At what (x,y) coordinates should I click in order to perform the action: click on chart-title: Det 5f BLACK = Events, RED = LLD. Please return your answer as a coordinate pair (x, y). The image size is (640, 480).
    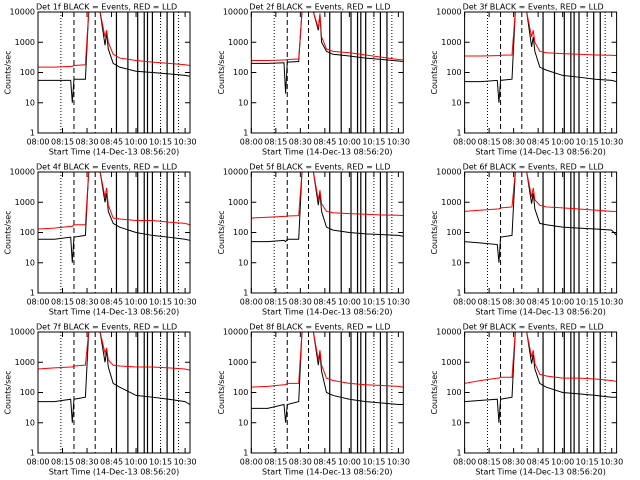
    Looking at the image, I should click on (319, 167).